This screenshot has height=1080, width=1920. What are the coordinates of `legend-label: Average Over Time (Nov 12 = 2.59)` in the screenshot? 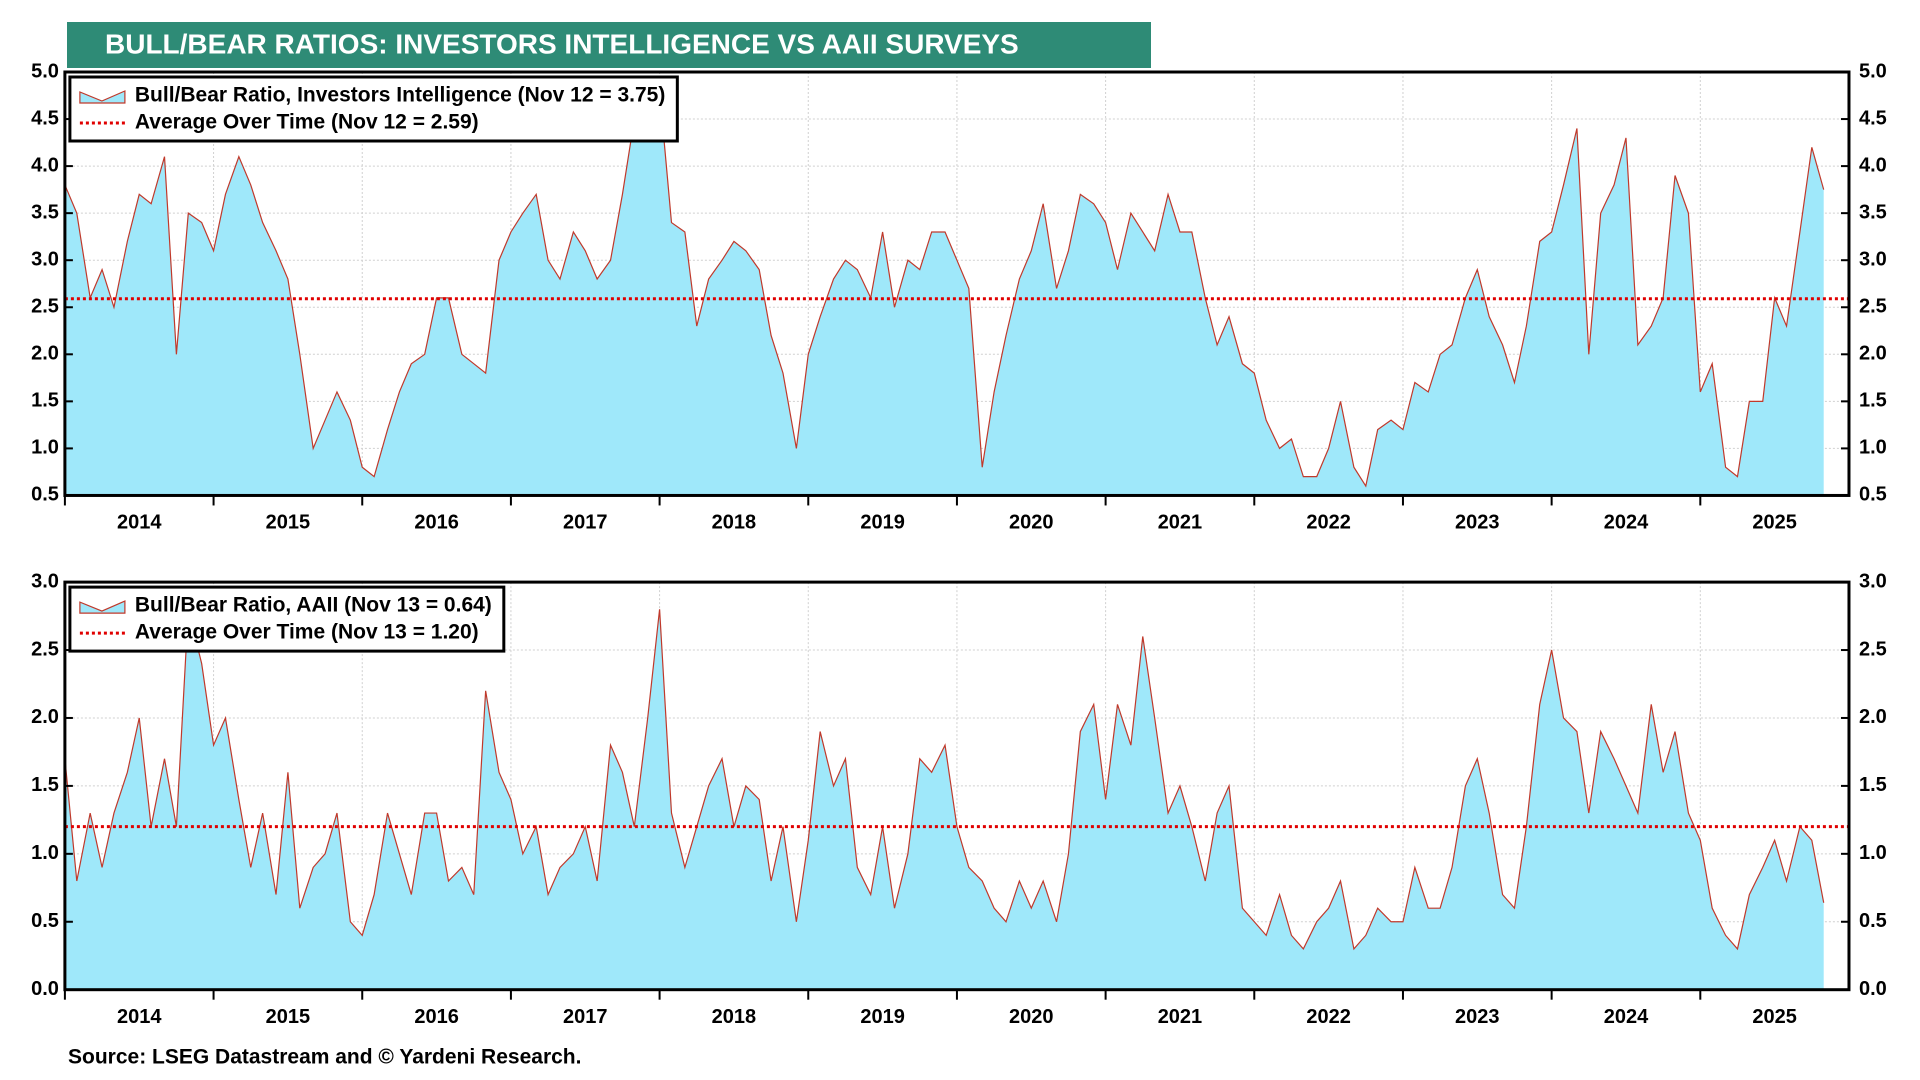 It's located at (307, 122).